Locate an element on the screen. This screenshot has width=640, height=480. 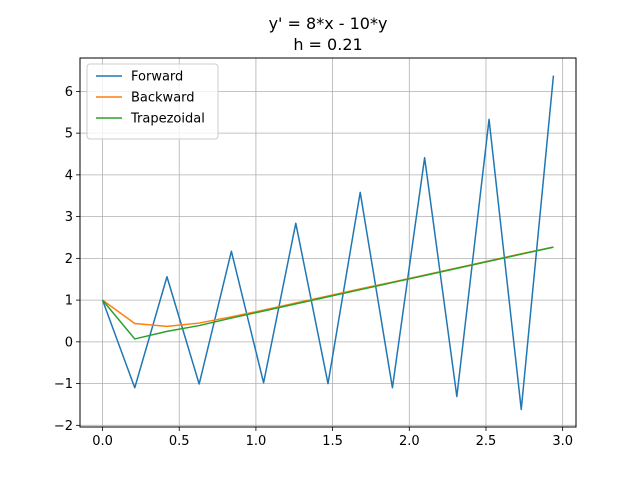
legend-label-backward: Backward is located at coordinates (163, 98).